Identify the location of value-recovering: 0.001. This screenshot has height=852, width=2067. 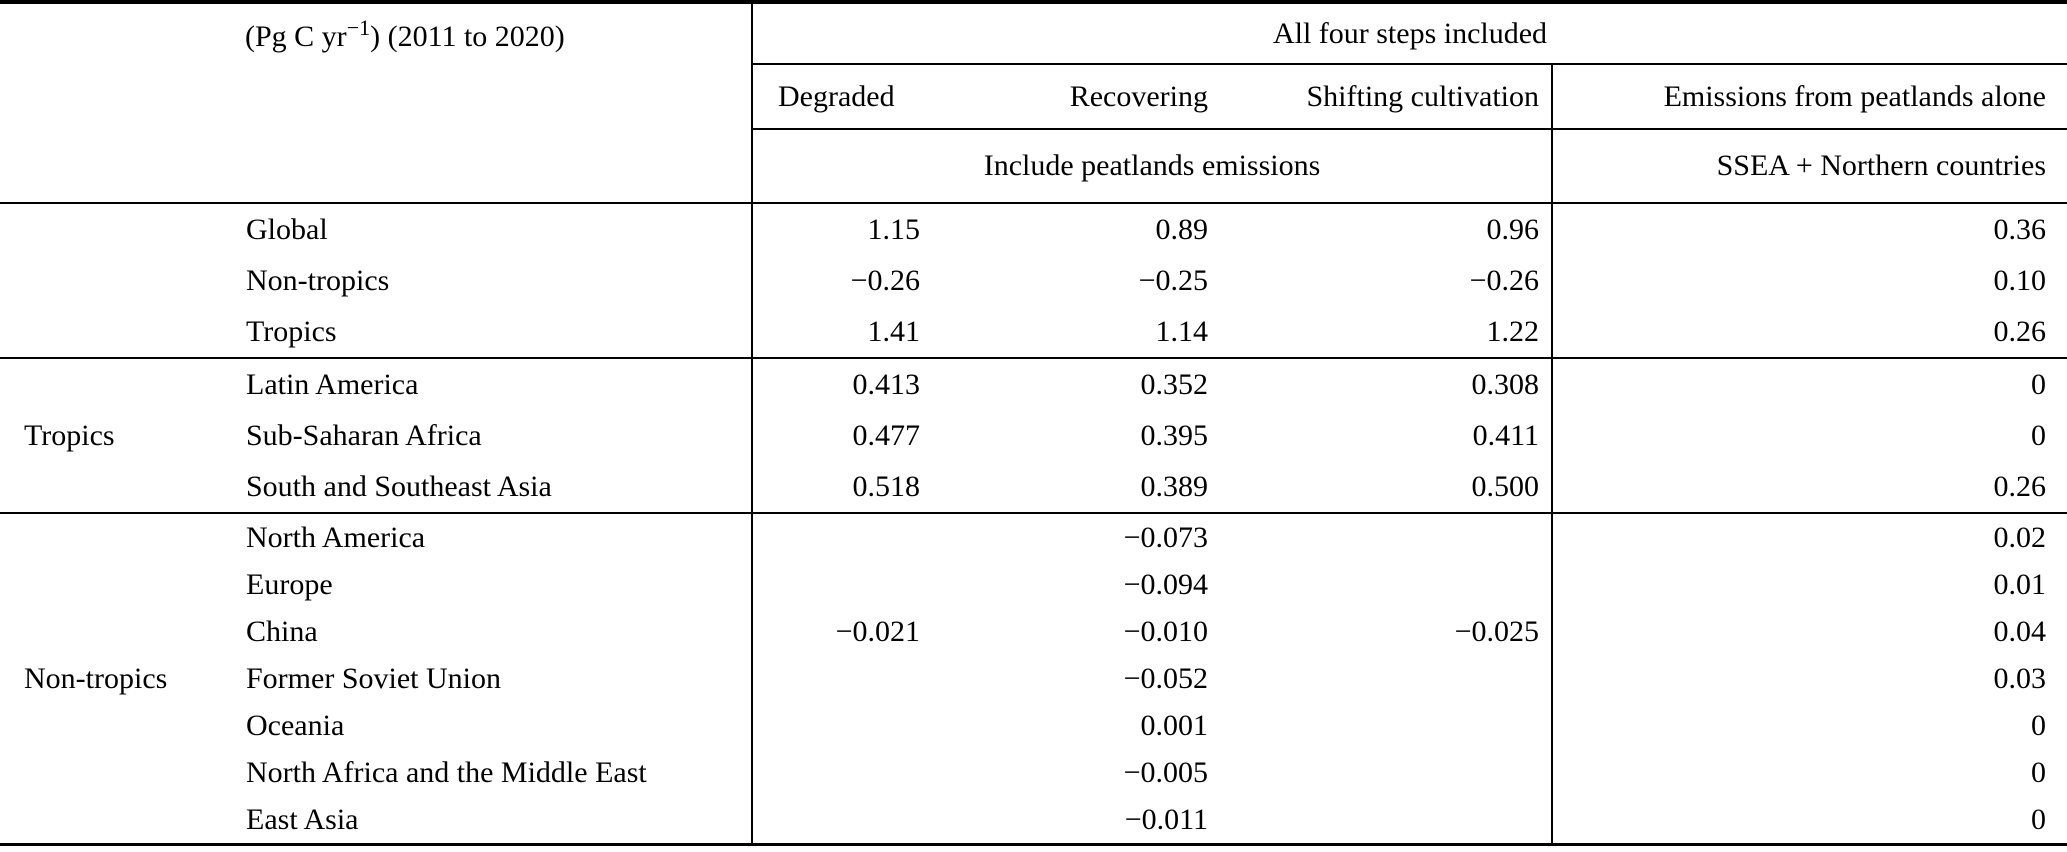
(1174, 725).